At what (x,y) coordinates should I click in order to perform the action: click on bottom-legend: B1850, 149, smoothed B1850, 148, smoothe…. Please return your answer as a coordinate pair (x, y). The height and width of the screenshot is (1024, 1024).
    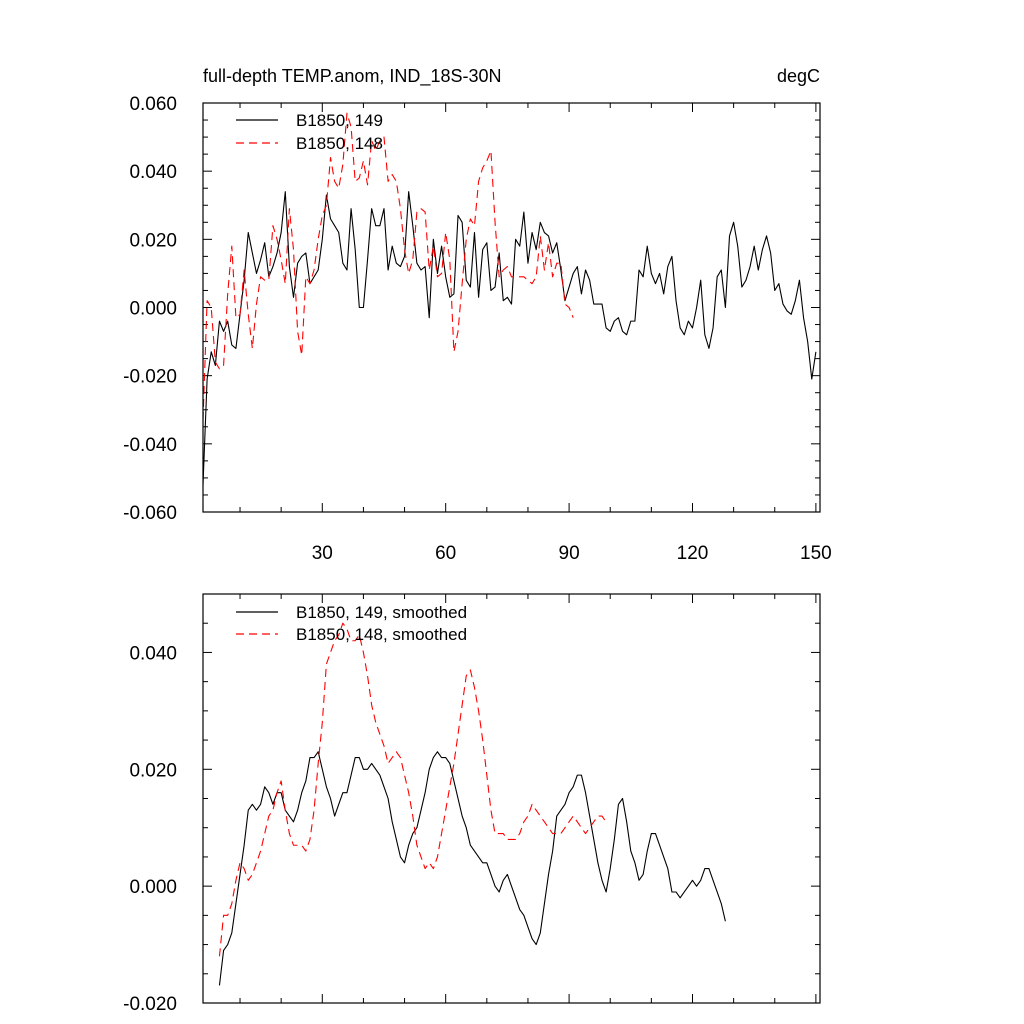
    Looking at the image, I should click on (351, 623).